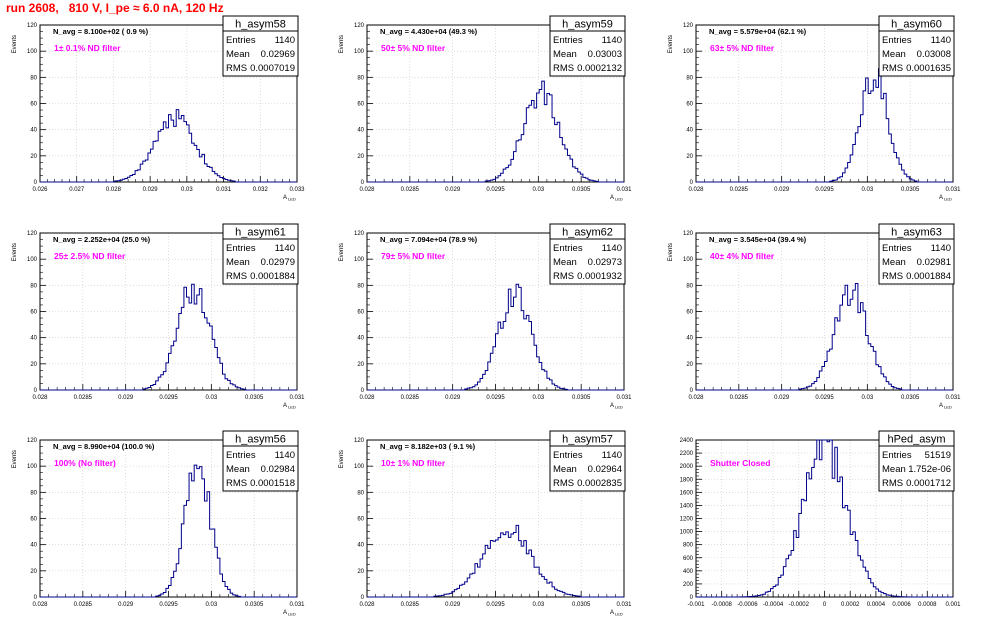 The image size is (996, 622). I want to click on y-tick-label: 1000, so click(687, 533).